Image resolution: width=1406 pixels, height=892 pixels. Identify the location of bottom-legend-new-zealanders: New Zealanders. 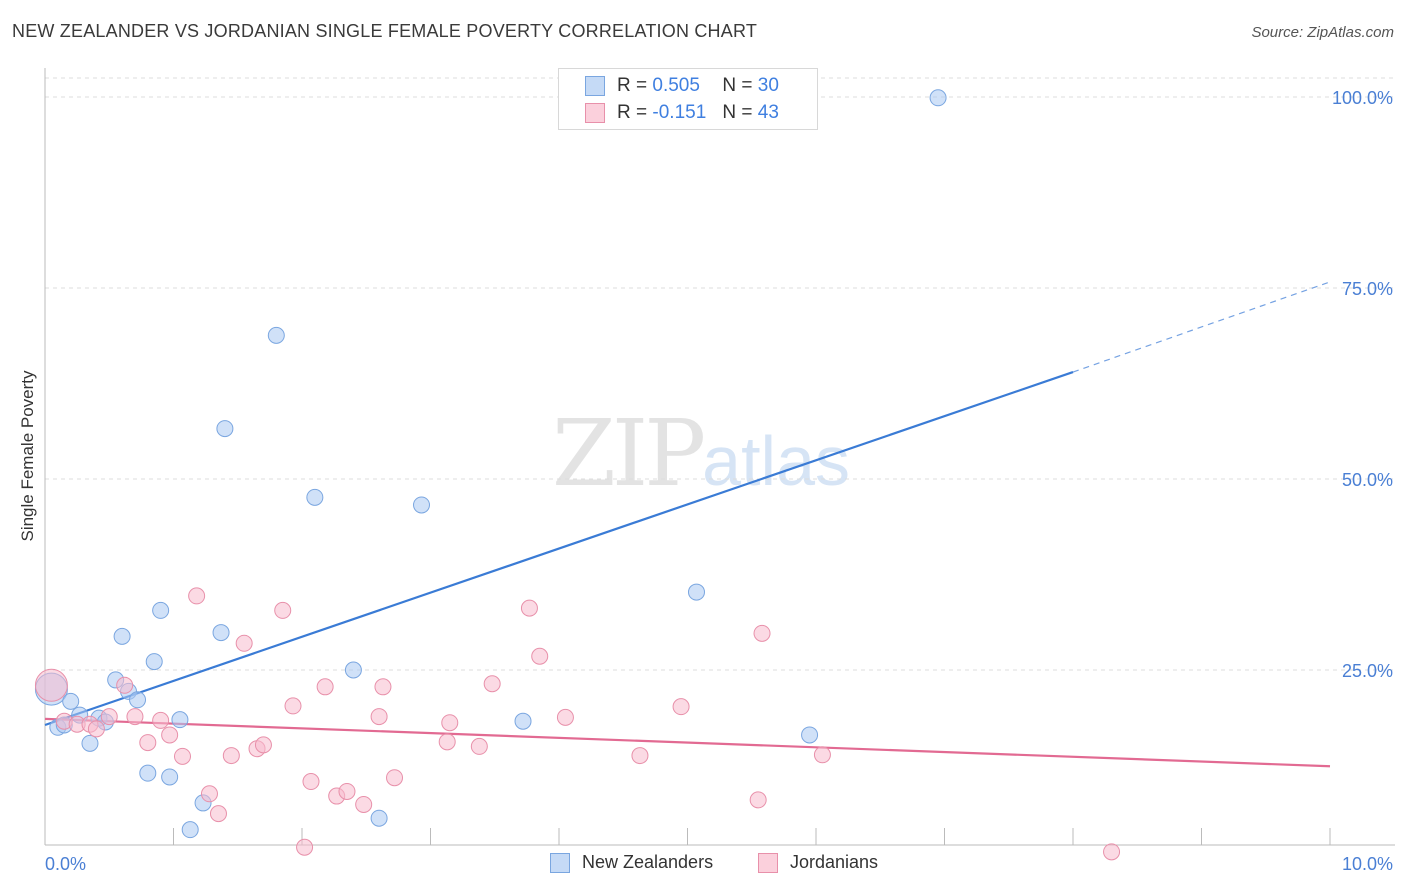
(631, 862).